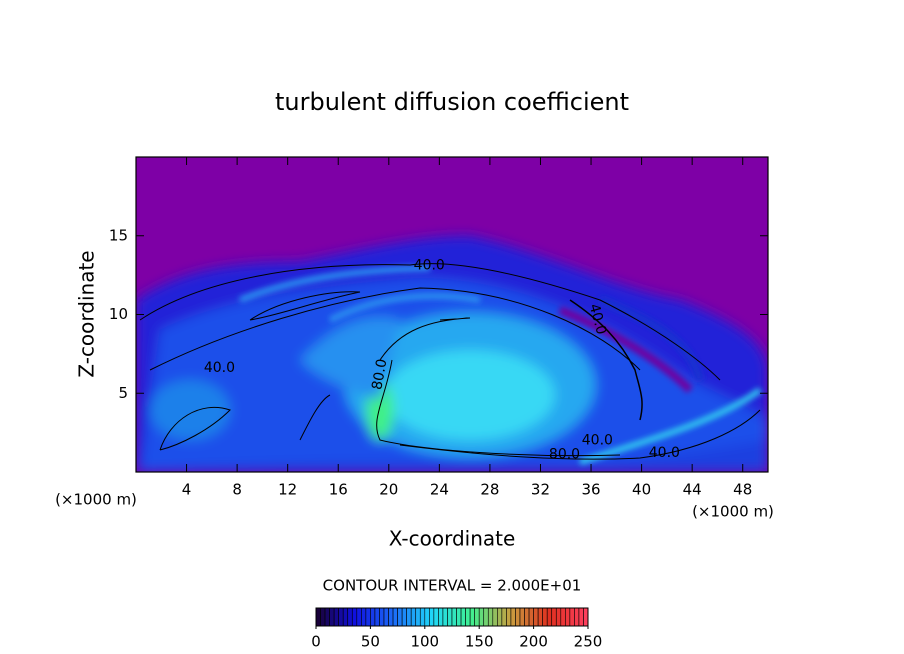 Image resolution: width=904 pixels, height=654 pixels. I want to click on y-tick-label: 15, so click(118, 235).